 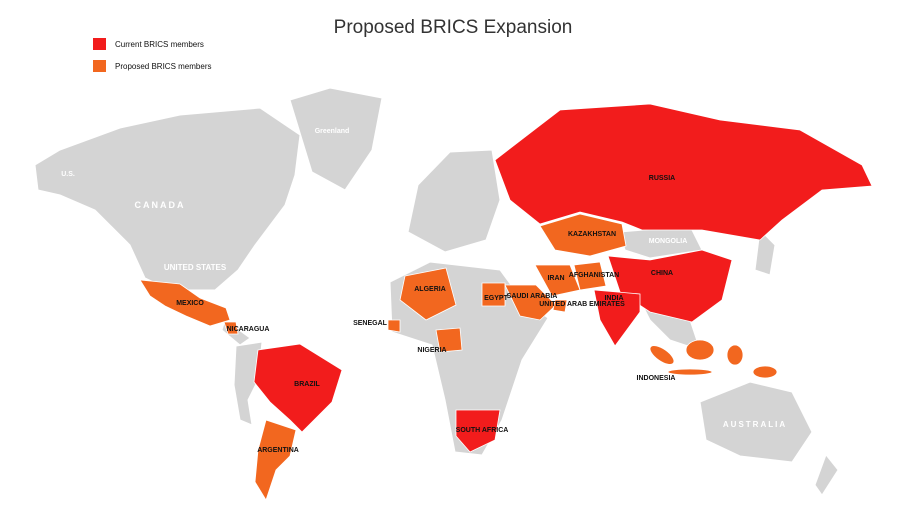 What do you see at coordinates (159, 44) in the screenshot?
I see `legend-label: Current BRICS members` at bounding box center [159, 44].